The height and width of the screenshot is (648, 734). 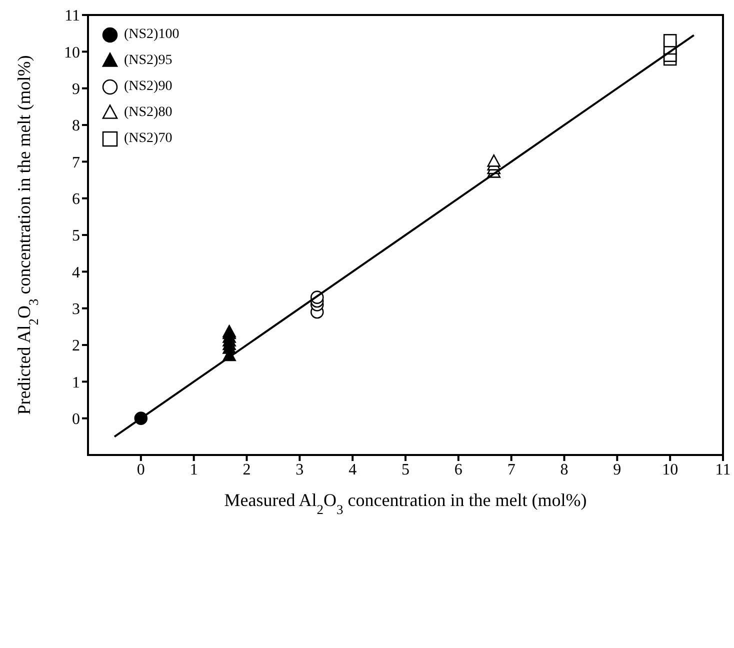 What do you see at coordinates (617, 469) in the screenshot?
I see `x-tick-label: 9` at bounding box center [617, 469].